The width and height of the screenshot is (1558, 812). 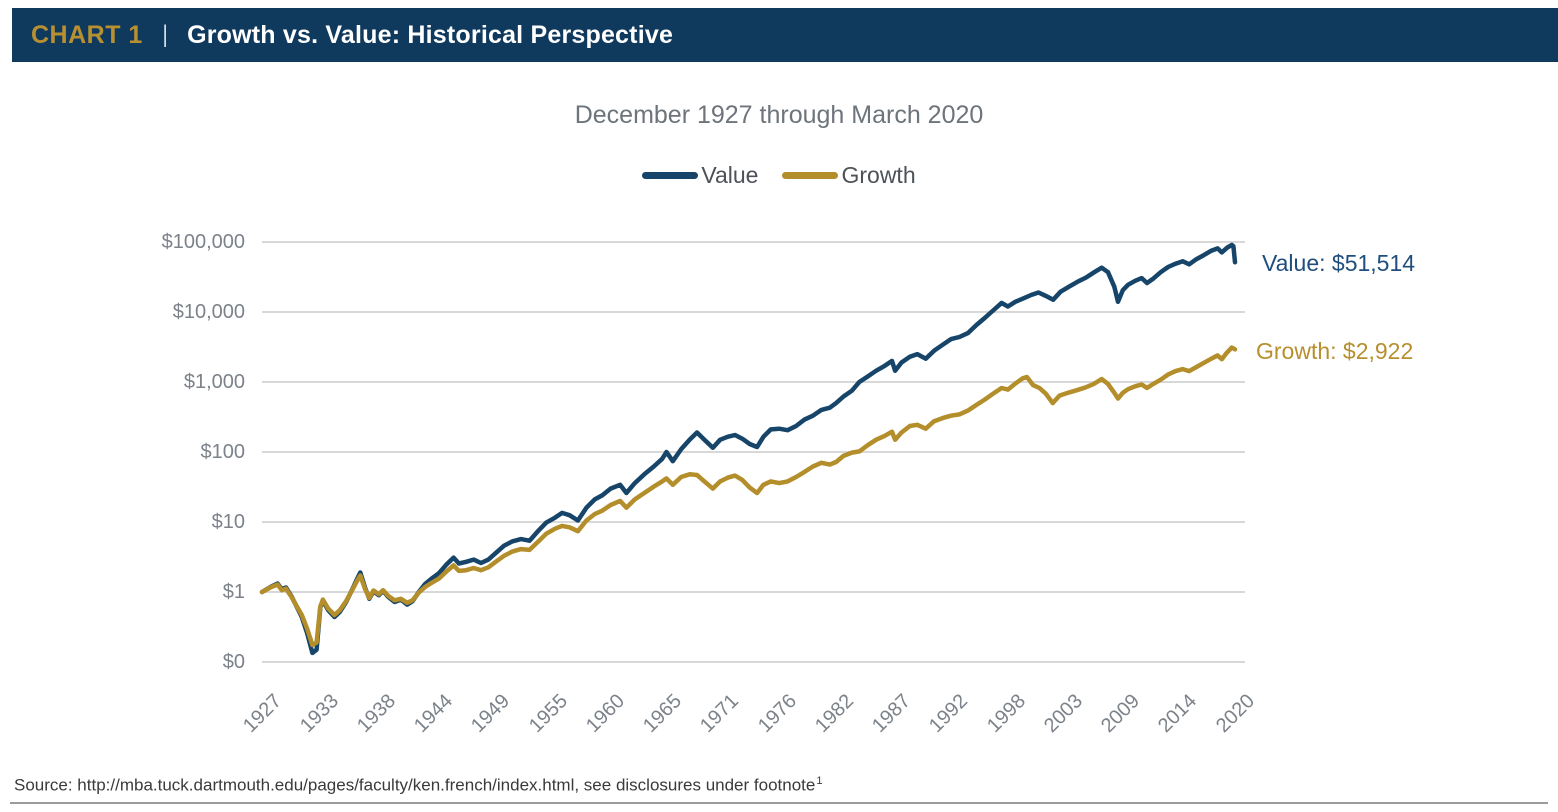 I want to click on y-tick-label: $1, so click(x=233, y=592).